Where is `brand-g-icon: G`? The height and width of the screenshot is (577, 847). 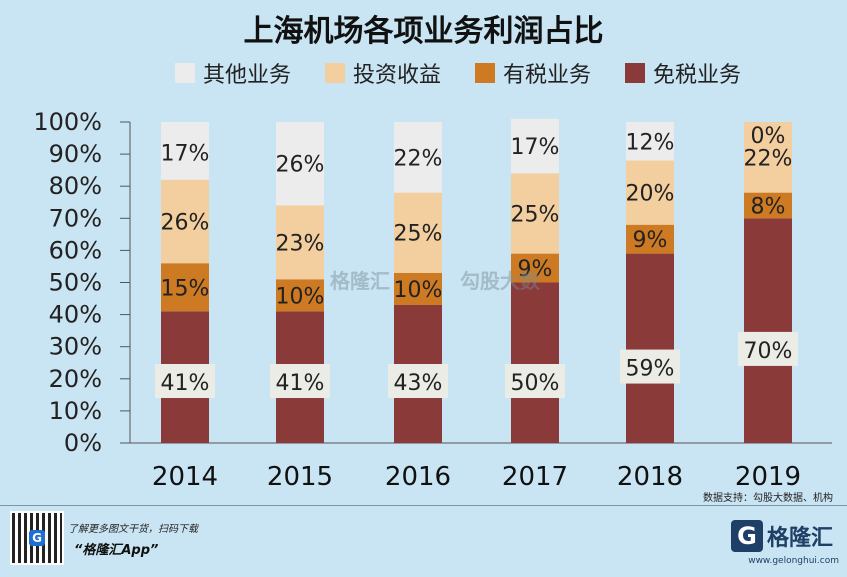 brand-g-icon: G is located at coordinates (746, 536).